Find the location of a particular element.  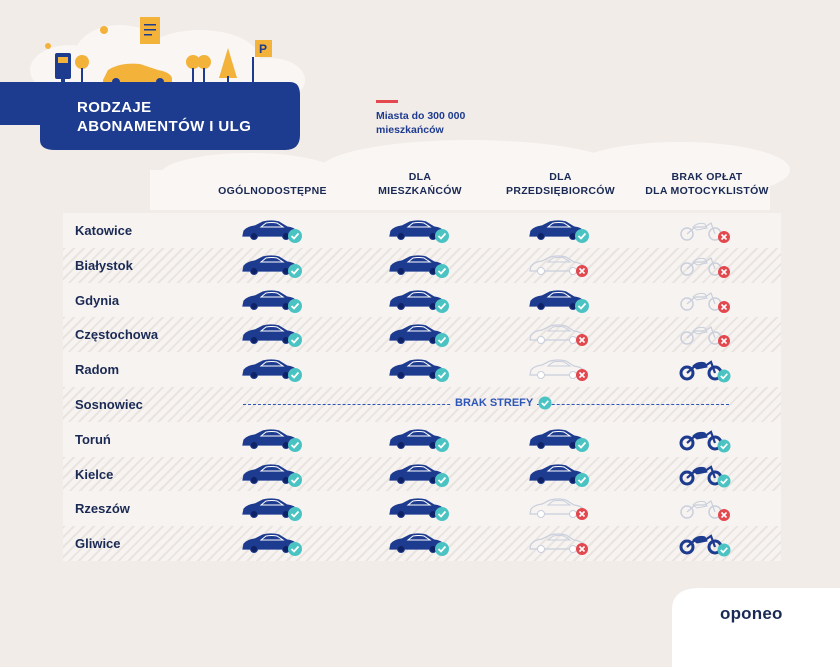

table-row: Gdynia is located at coordinates (422, 300).